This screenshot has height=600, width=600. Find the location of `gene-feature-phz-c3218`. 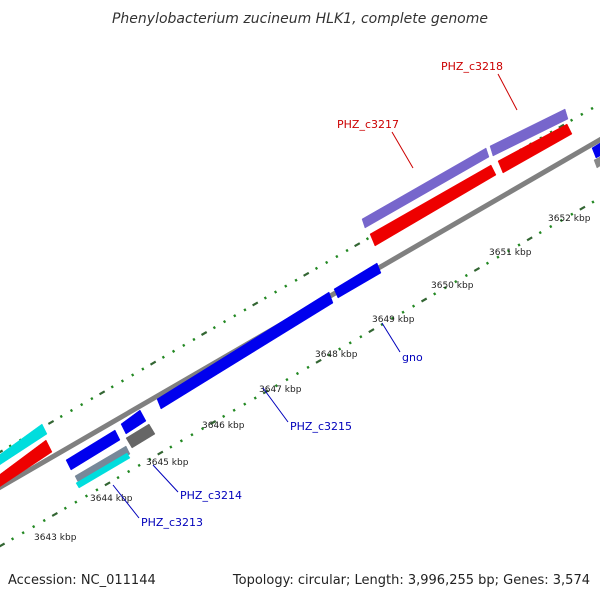

gene-feature-phz-c3218 is located at coordinates (529, 132).